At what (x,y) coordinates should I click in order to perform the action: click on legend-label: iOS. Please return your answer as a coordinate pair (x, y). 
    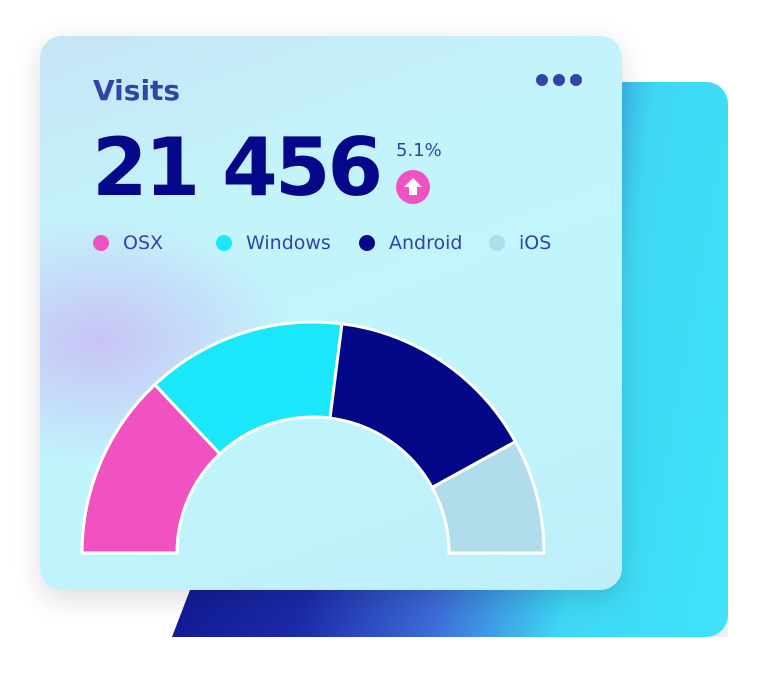
    Looking at the image, I should click on (535, 243).